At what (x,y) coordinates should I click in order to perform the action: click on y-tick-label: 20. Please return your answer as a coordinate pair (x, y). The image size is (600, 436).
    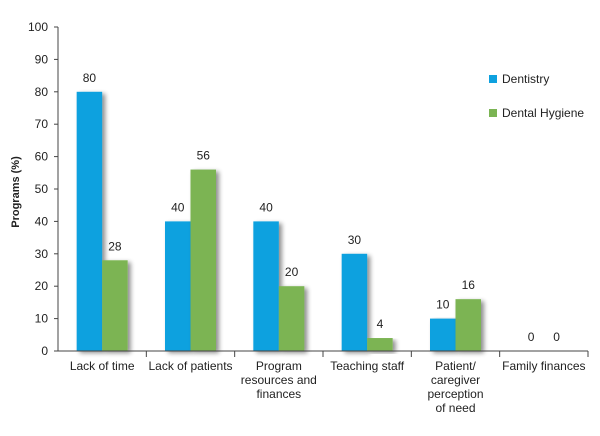
    Looking at the image, I should click on (42, 286).